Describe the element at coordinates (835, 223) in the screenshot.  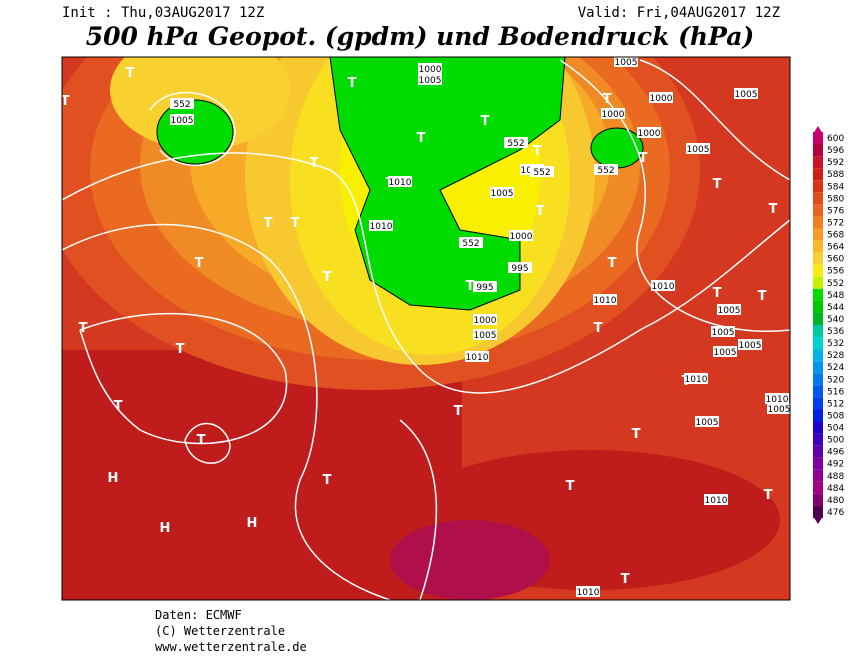
I see `colorbar-tick-label: 572` at that location.